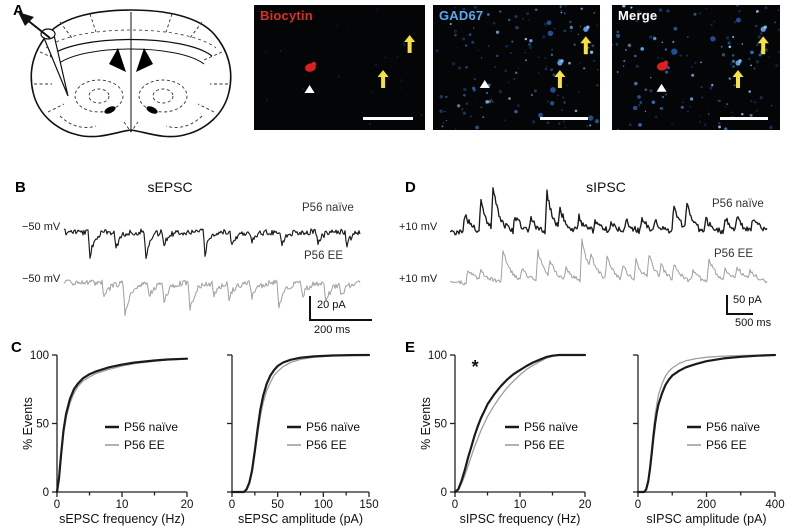 The height and width of the screenshot is (530, 800). I want to click on micrograph-gad67-title: GAD67, so click(461, 15).